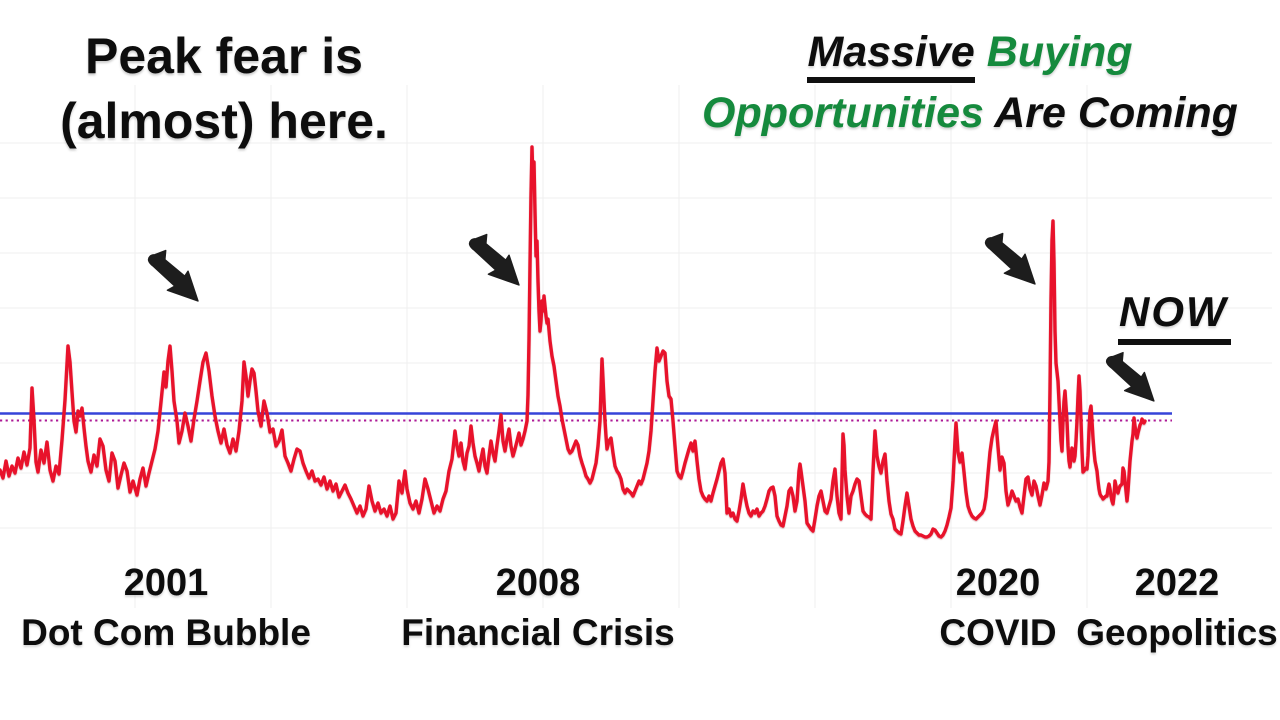 The width and height of the screenshot is (1280, 720). I want to click on now-label: NOW, so click(1174, 316).